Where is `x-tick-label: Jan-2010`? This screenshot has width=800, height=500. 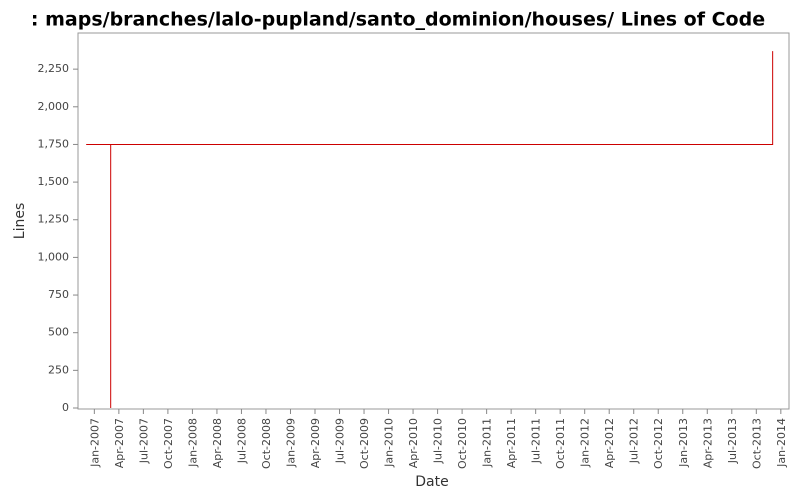 x-tick-label: Jan-2010 is located at coordinates (389, 443).